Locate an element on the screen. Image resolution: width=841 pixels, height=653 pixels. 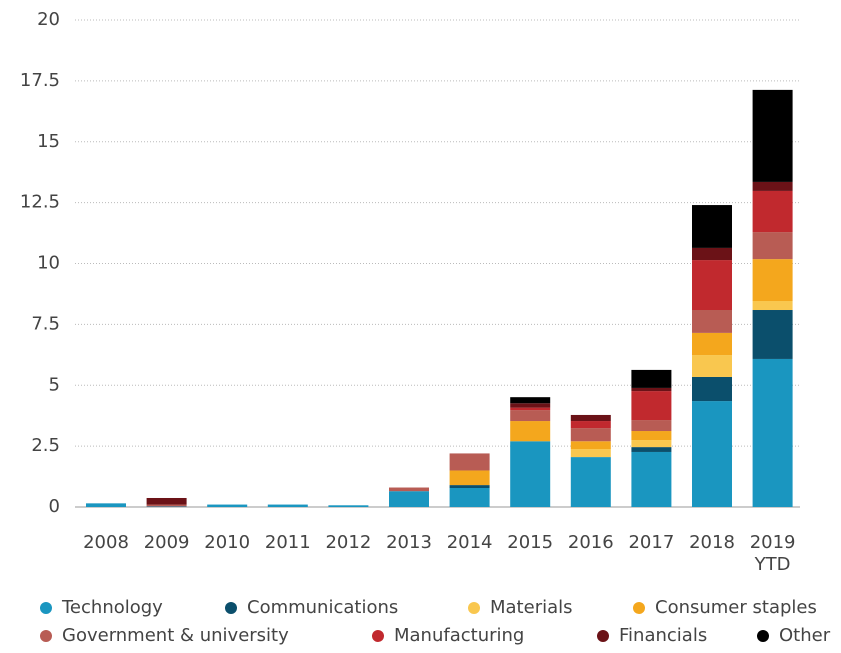
x-tick-label: 2014 is located at coordinates (469, 542).